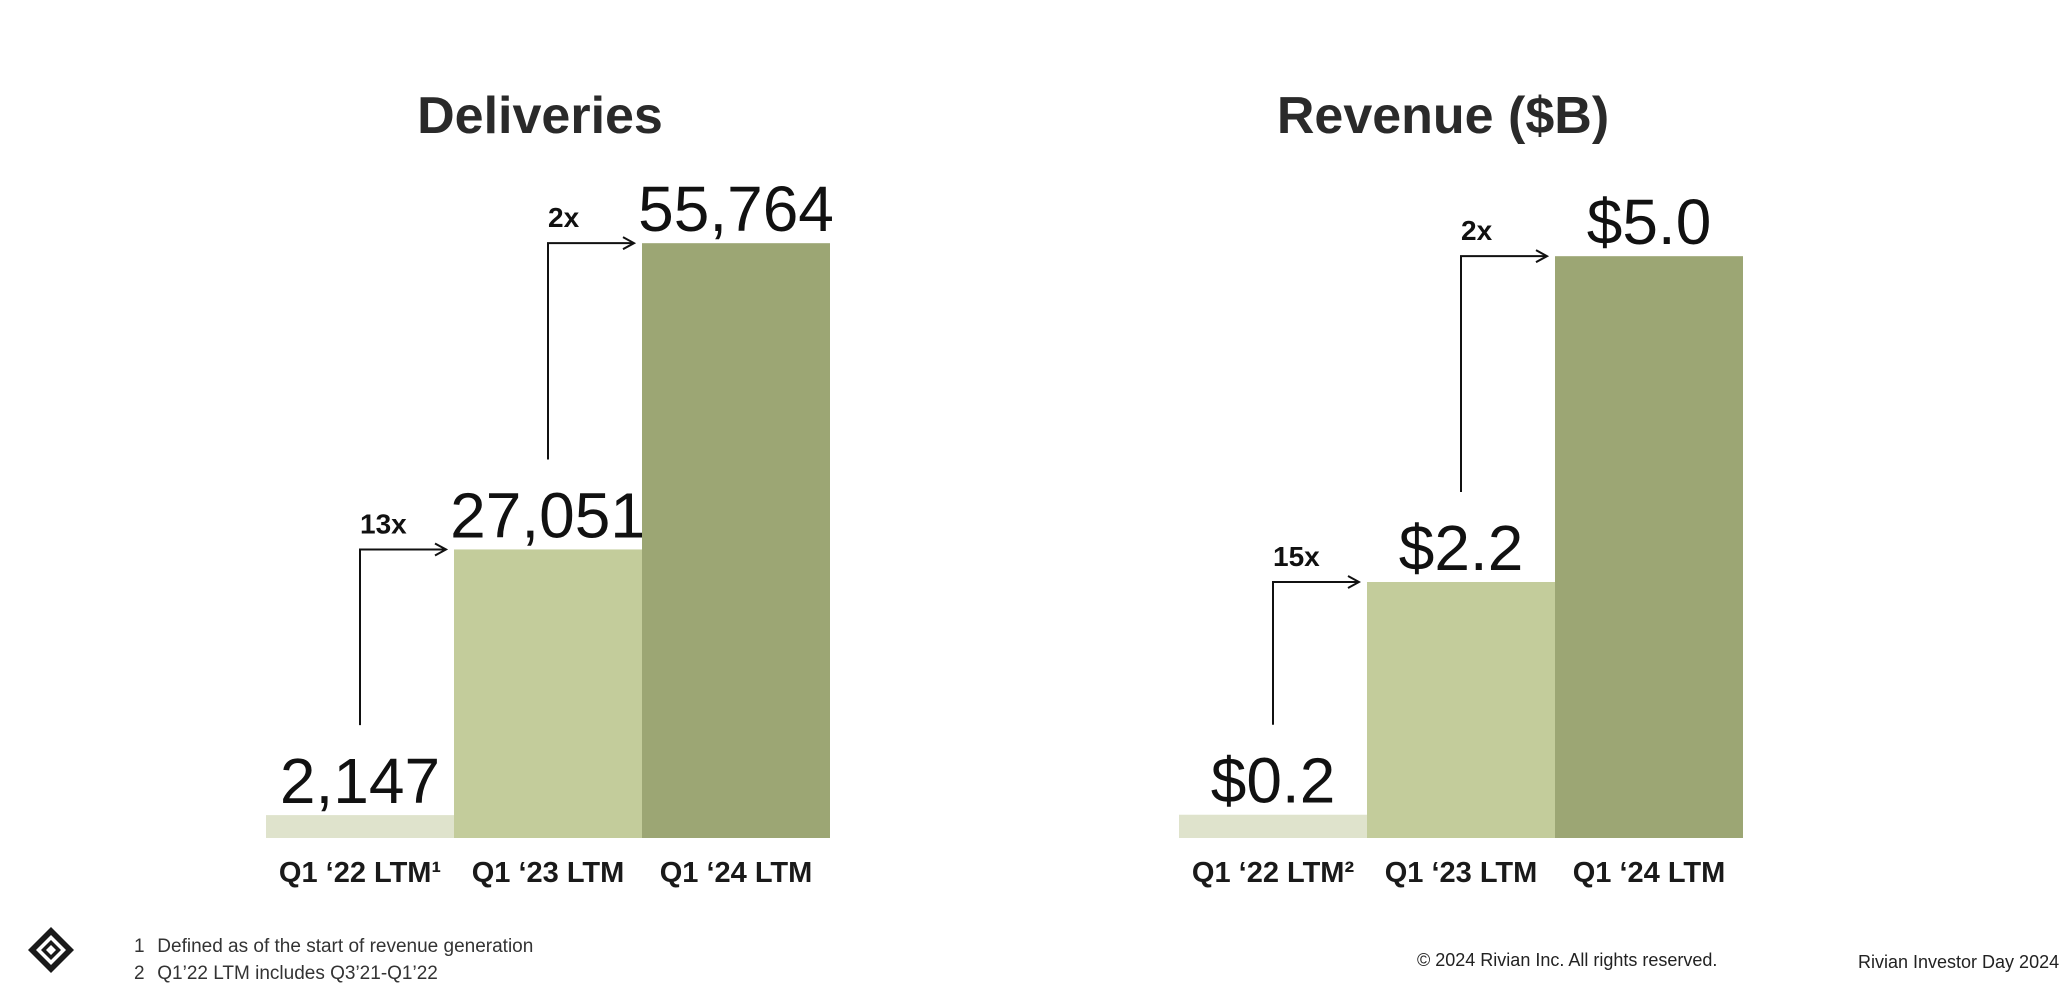  What do you see at coordinates (1649, 873) in the screenshot?
I see `revenue-category-label: Q1 ‘24 LTM` at bounding box center [1649, 873].